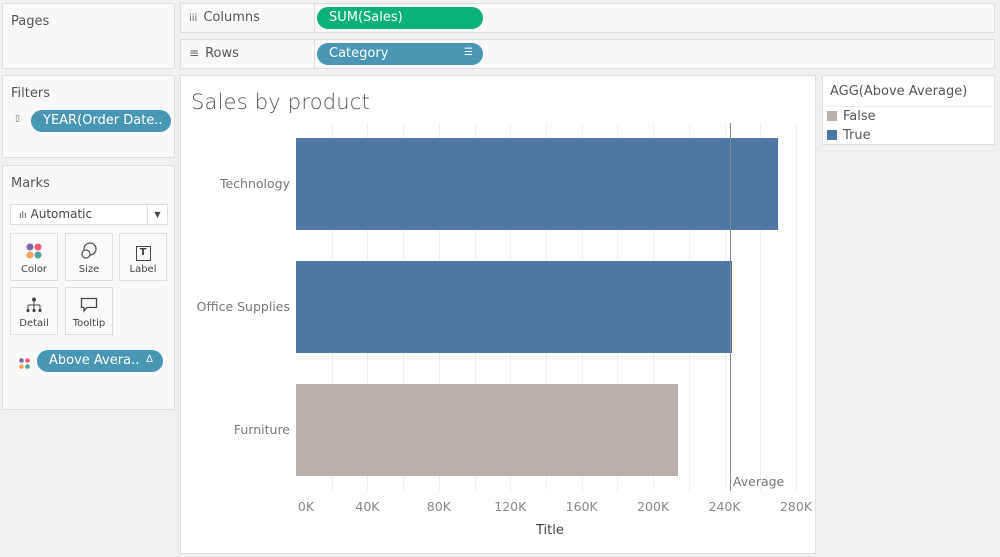 Image resolution: width=1000 pixels, height=557 pixels. What do you see at coordinates (30, 21) in the screenshot?
I see `pages-title: Pages` at bounding box center [30, 21].